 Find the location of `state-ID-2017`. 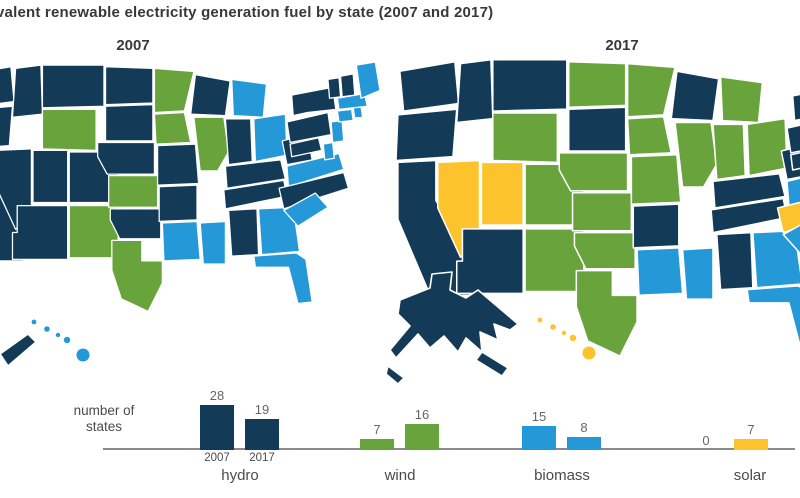

state-ID-2017 is located at coordinates (474, 91).